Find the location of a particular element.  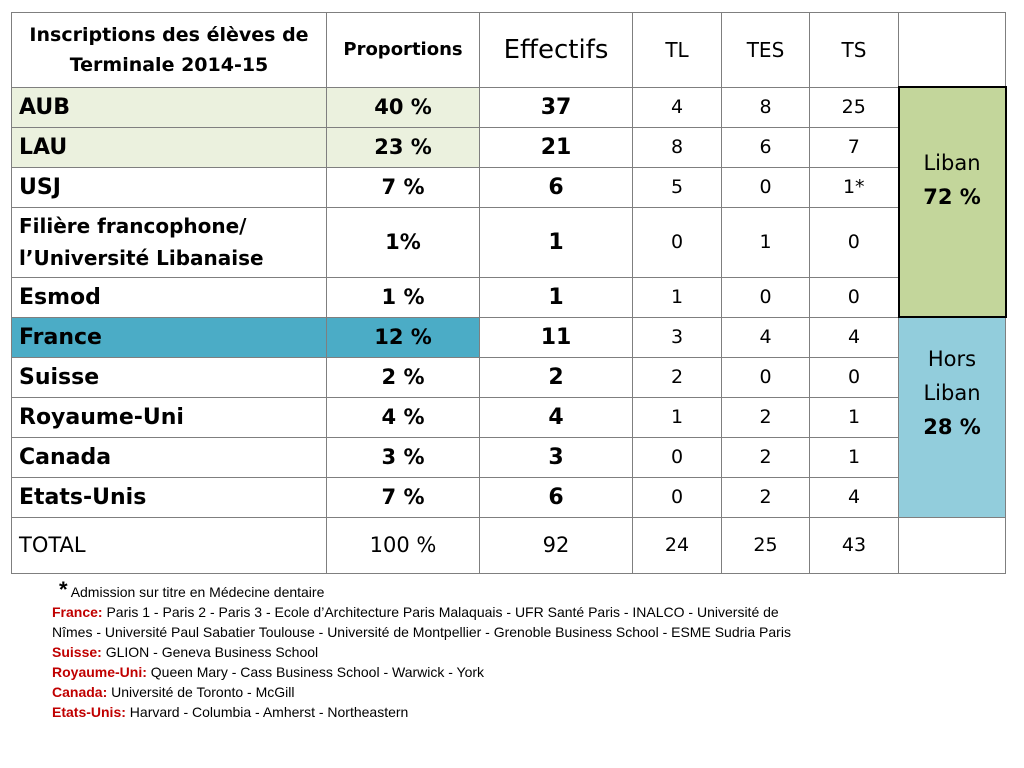

row-tl: 3 is located at coordinates (677, 337).